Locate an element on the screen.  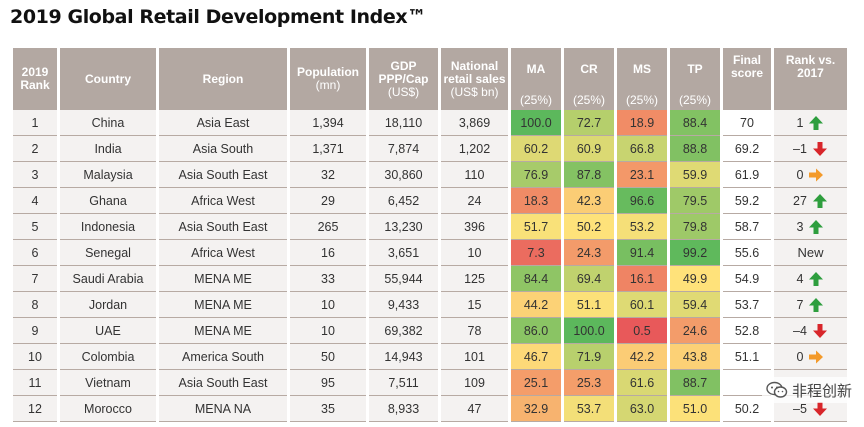
cell-rank-value: 12 is located at coordinates (35, 408).